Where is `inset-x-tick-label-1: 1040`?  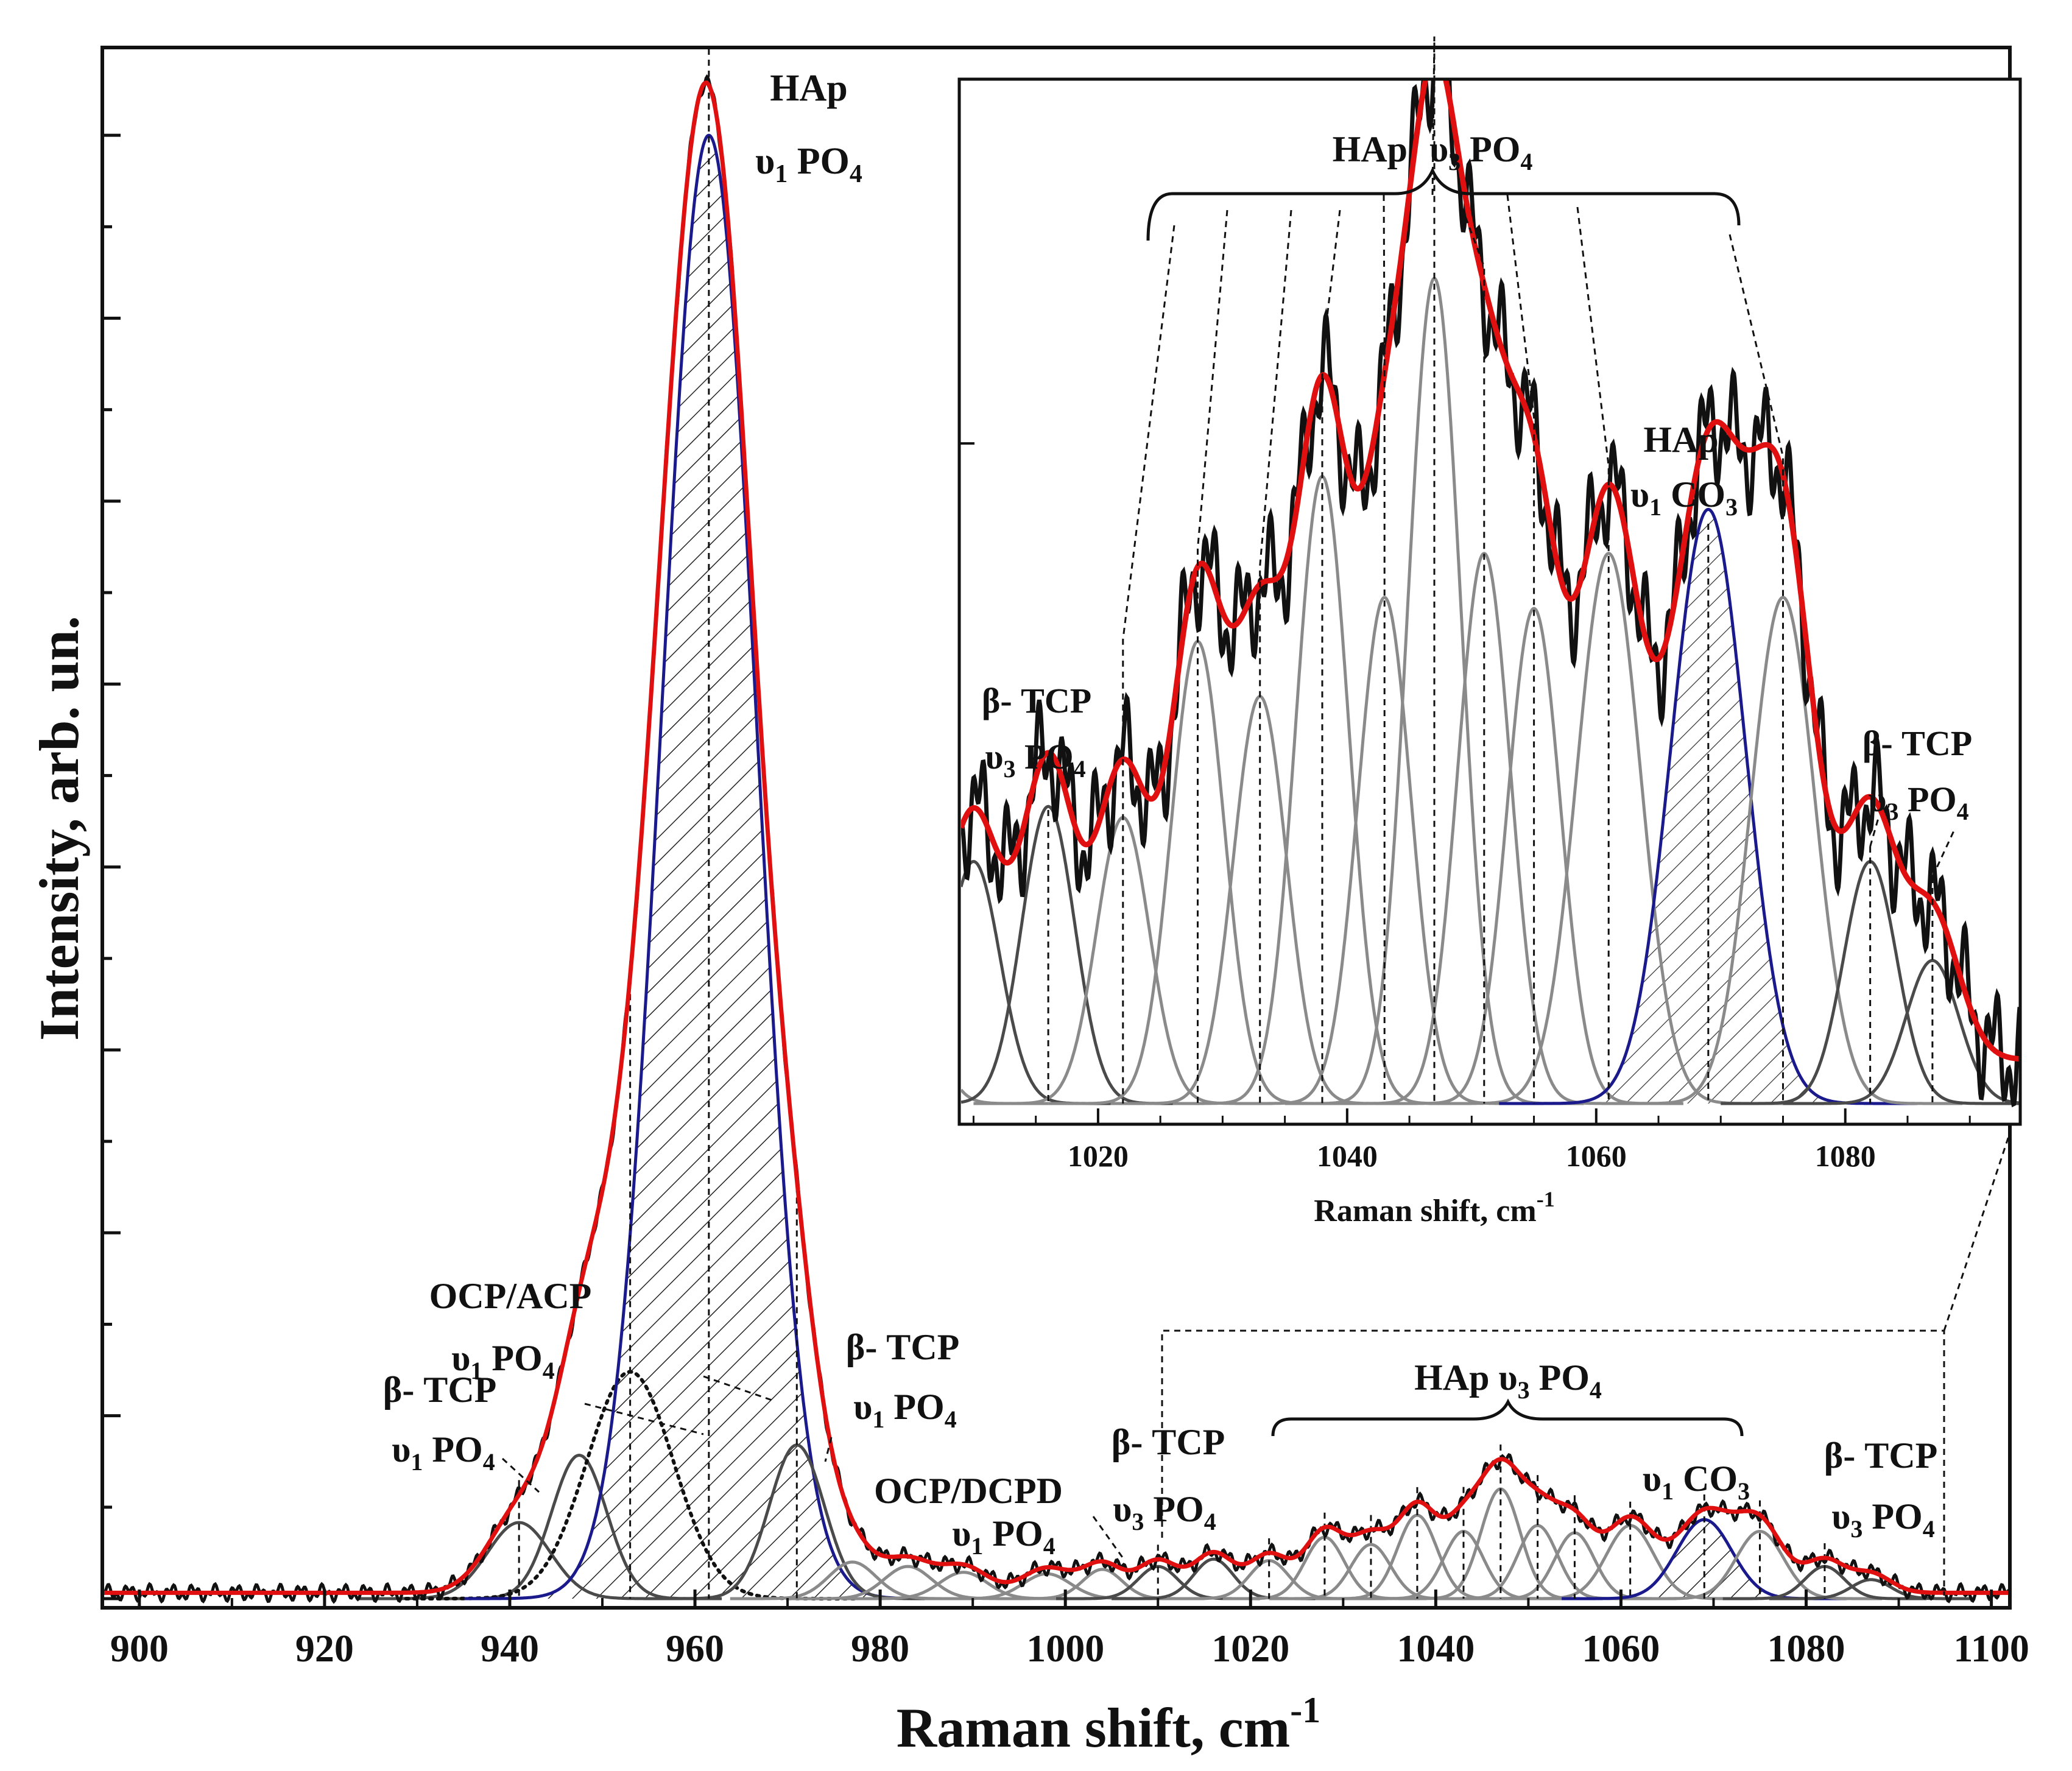
inset-x-tick-label-1: 1040 is located at coordinates (1347, 1156).